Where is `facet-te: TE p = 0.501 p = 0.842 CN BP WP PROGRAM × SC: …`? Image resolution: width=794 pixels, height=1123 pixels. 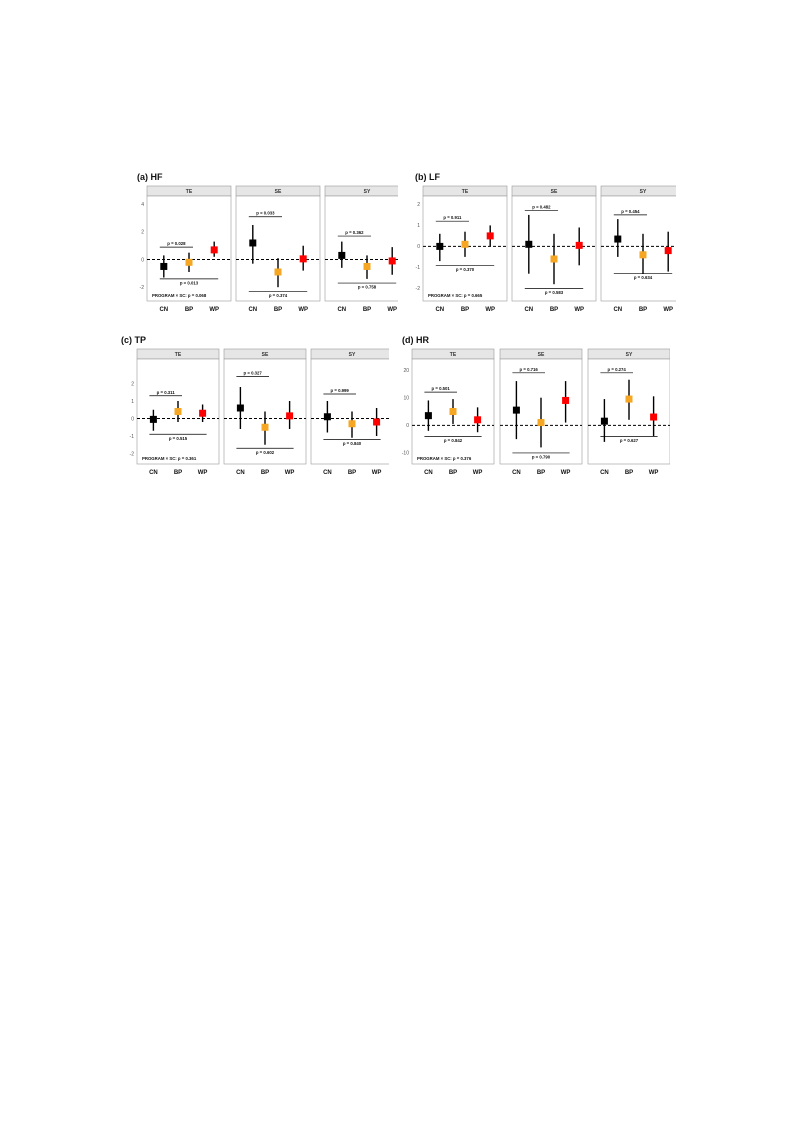
facet-te: TE p = 0.501 p = 0.842 CN BP WP PROGRAM × SC: … is located at coordinates (453, 412).